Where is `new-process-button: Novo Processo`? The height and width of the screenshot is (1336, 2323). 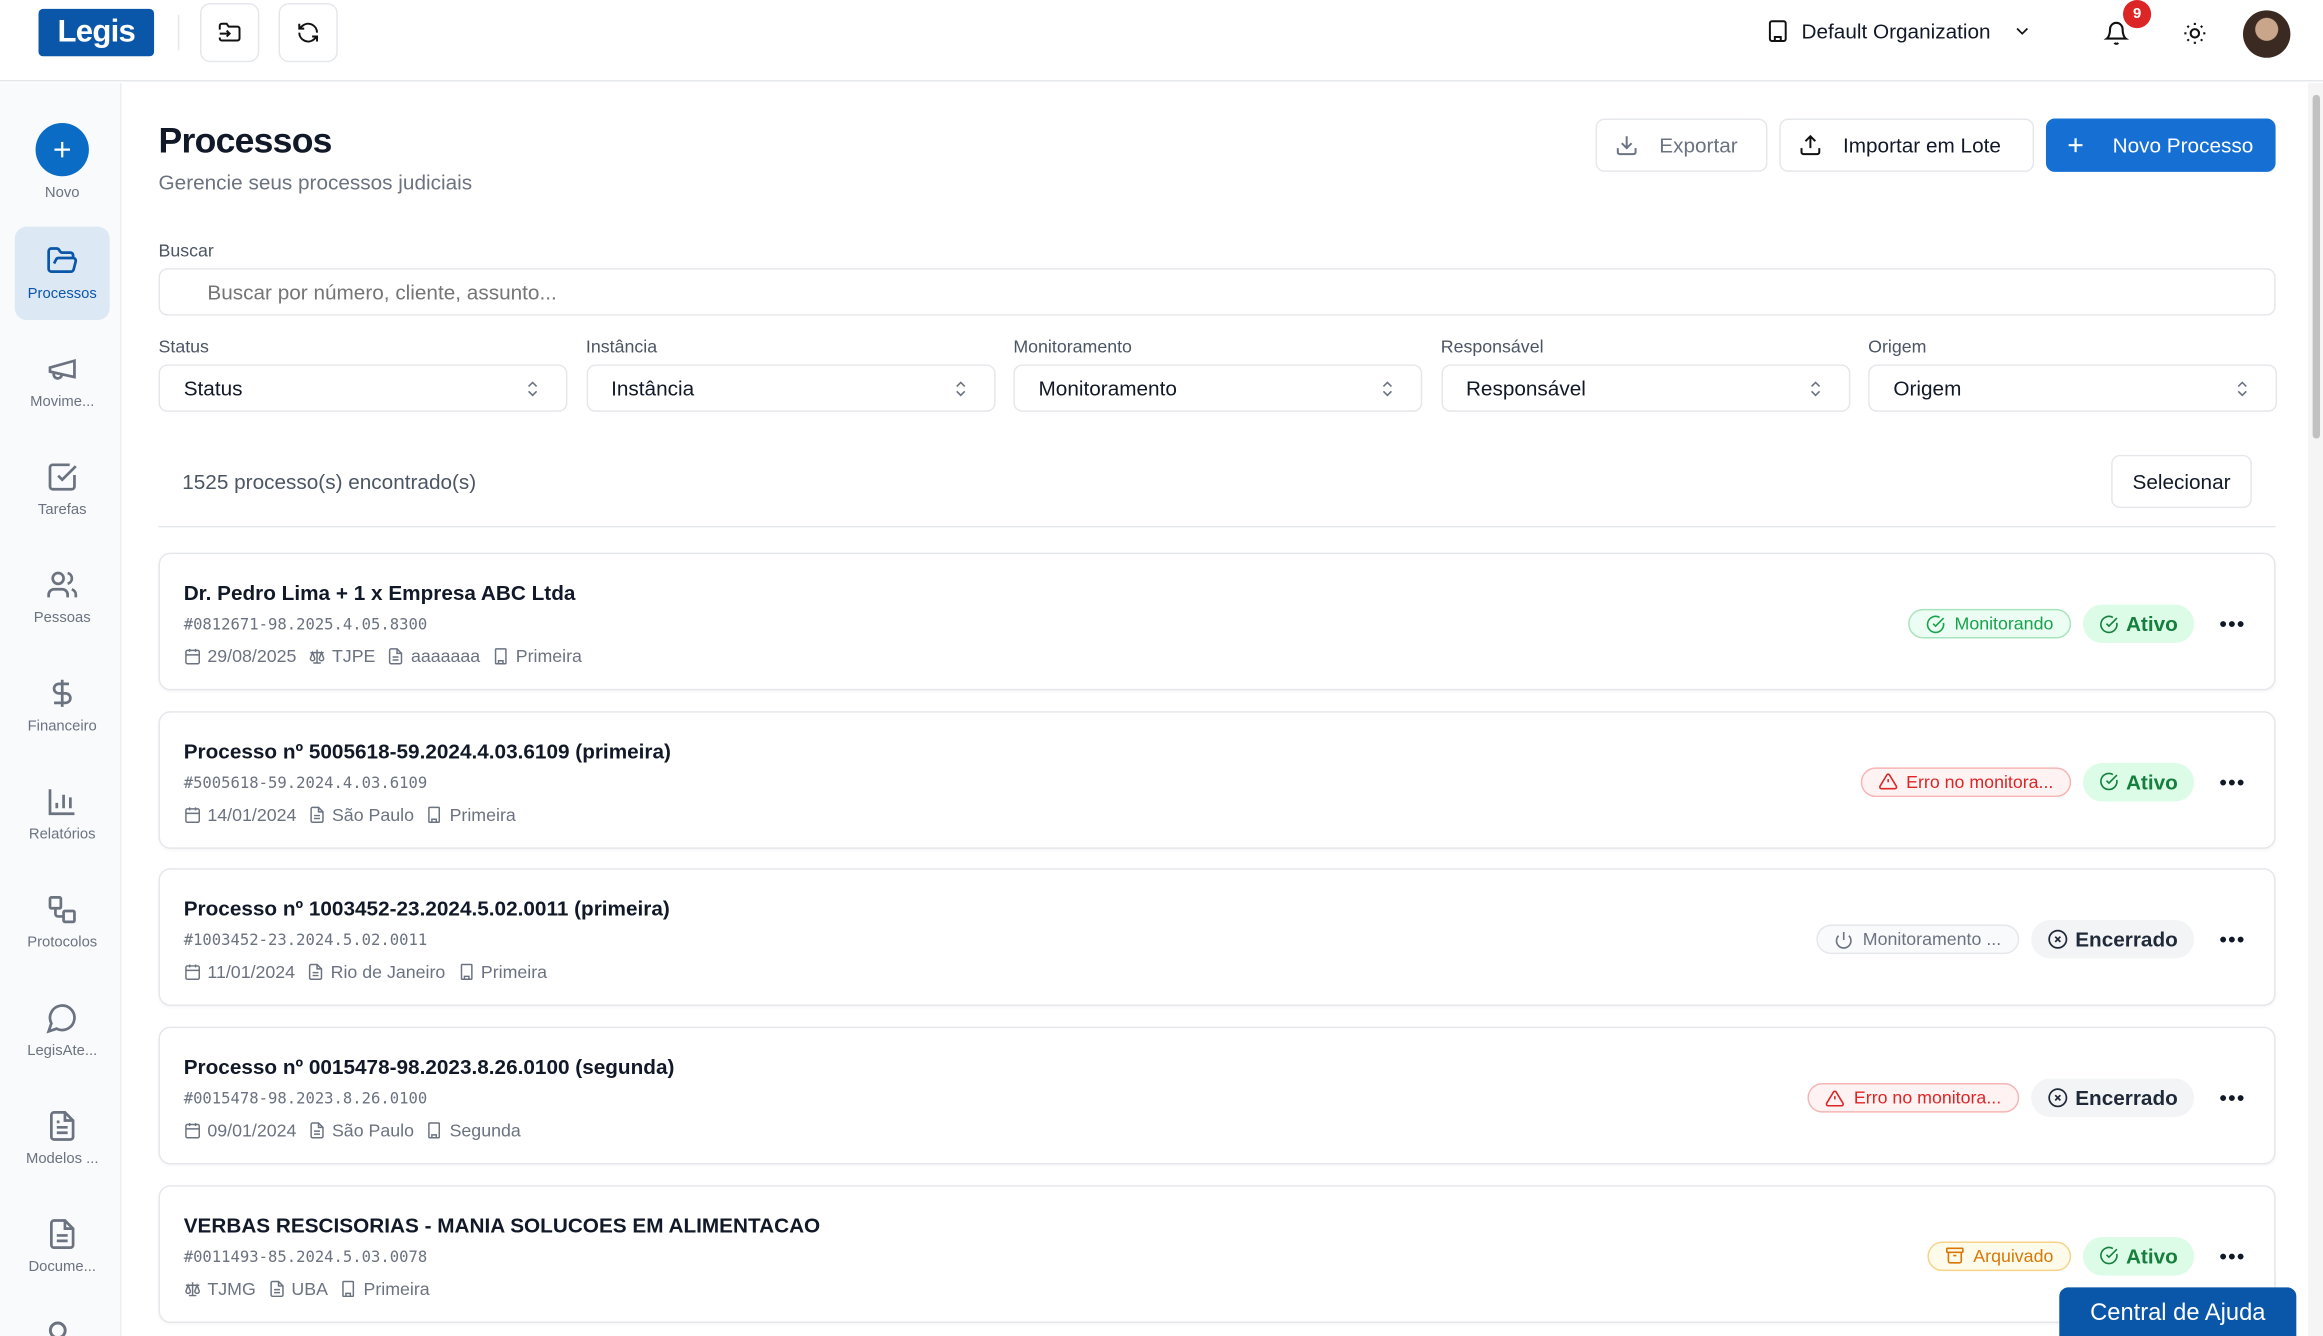
new-process-button: Novo Processo is located at coordinates (2160, 145).